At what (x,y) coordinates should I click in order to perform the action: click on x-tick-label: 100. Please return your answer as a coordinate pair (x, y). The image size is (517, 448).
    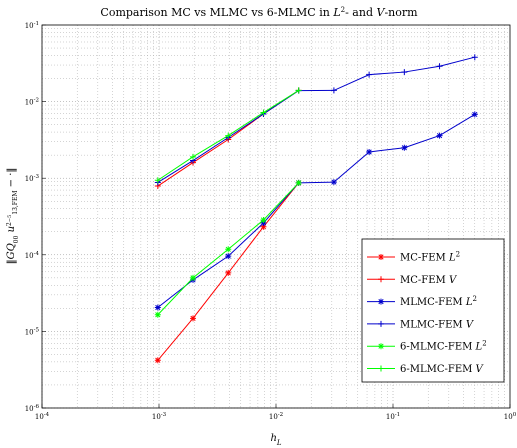
    Looking at the image, I should click on (510, 416).